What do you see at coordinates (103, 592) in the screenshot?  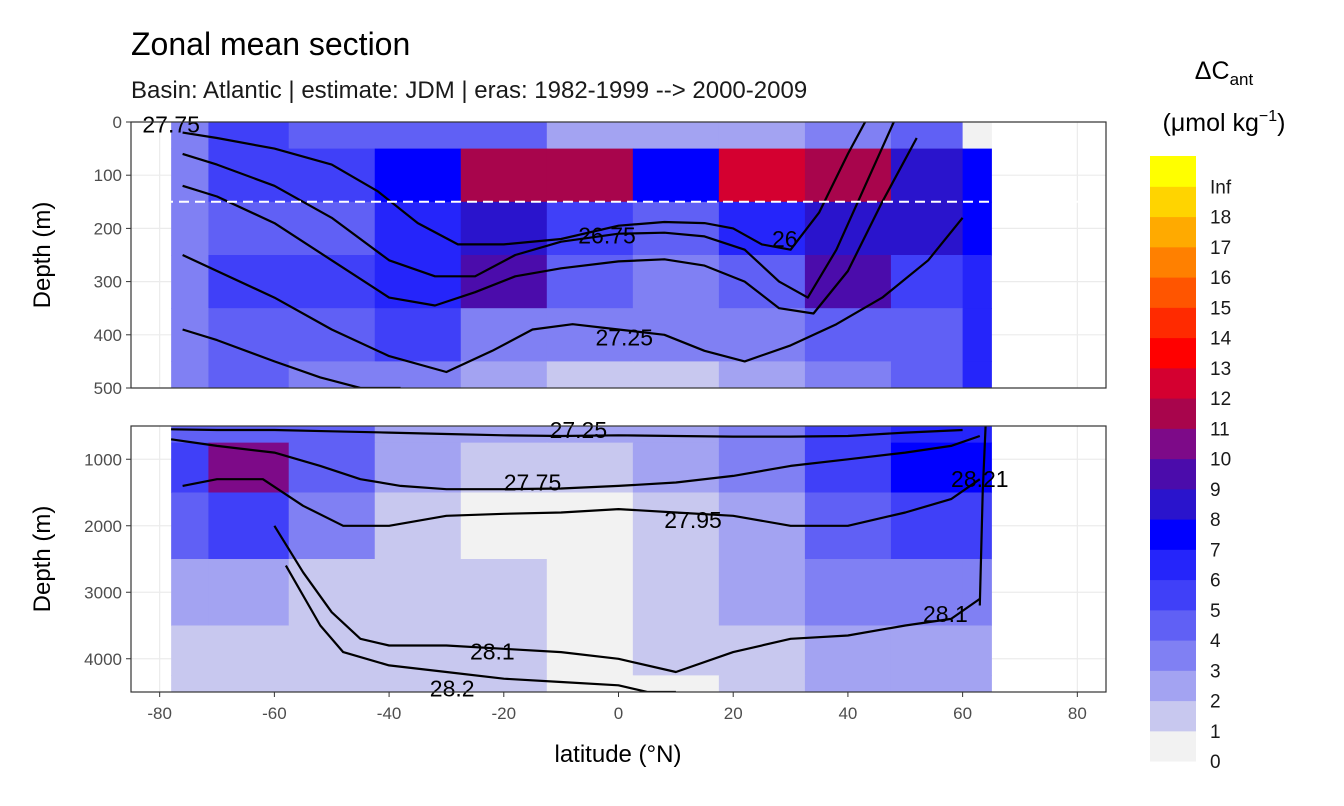 I see `y-tick-label: 3000` at bounding box center [103, 592].